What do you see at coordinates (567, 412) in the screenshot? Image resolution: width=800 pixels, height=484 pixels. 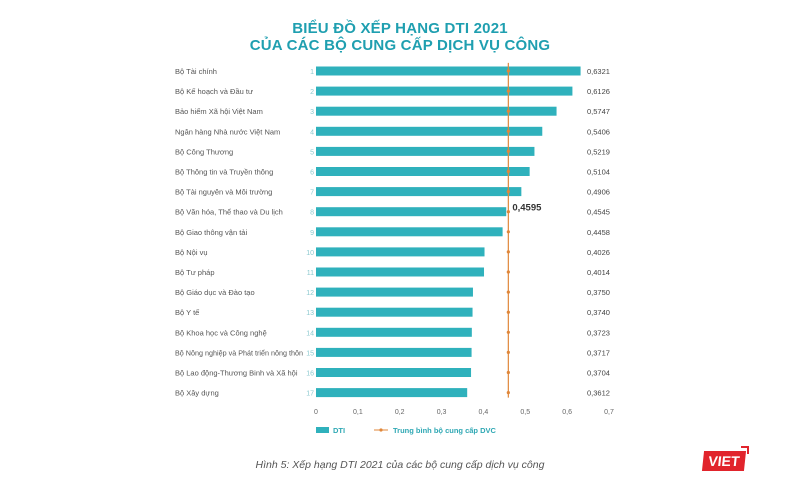 I see `x-tick-label: 0,6` at bounding box center [567, 412].